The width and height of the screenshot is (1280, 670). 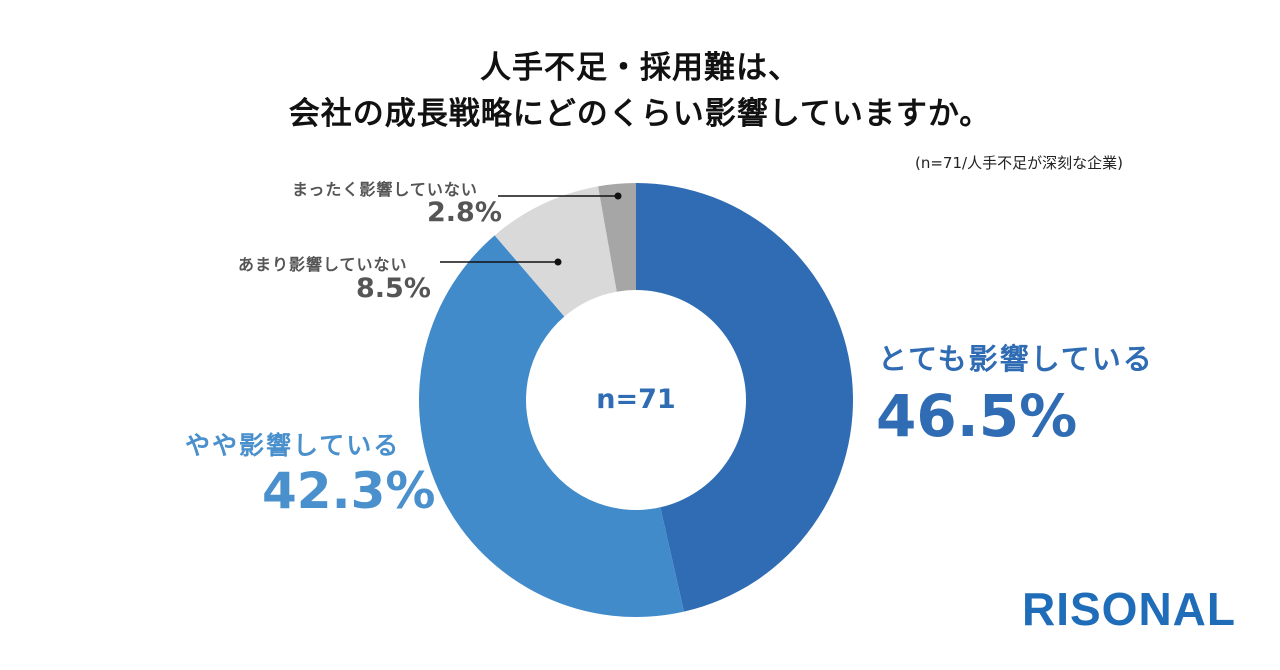 I want to click on chart-title-line1: 人手不足・採用難は、, so click(x=640, y=68).